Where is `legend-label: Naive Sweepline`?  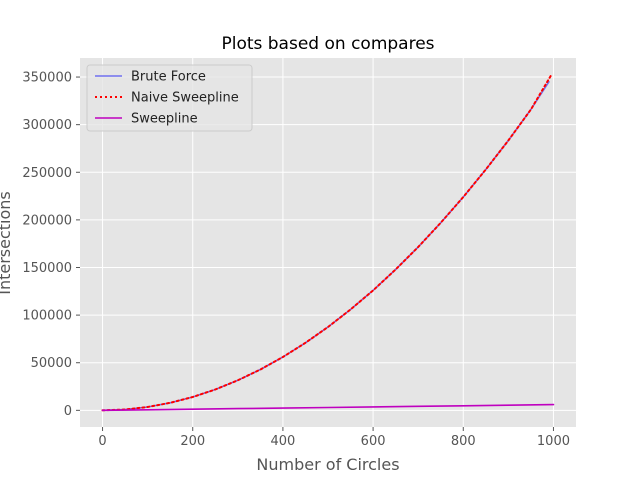 legend-label: Naive Sweepline is located at coordinates (185, 98).